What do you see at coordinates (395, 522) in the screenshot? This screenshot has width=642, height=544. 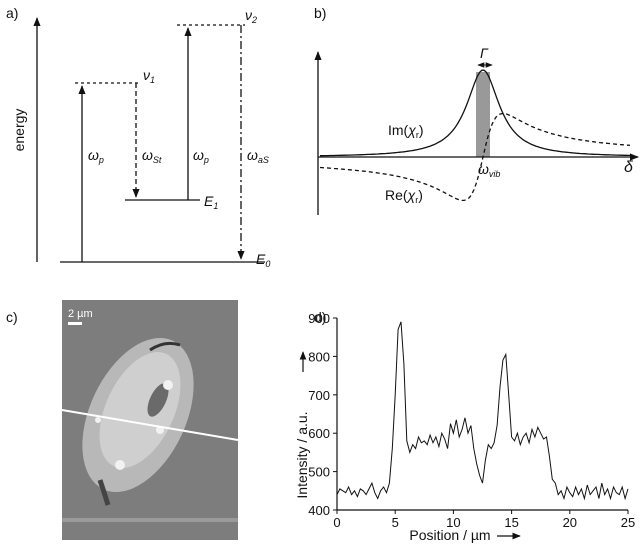 I see `x-tick-label: 5` at bounding box center [395, 522].